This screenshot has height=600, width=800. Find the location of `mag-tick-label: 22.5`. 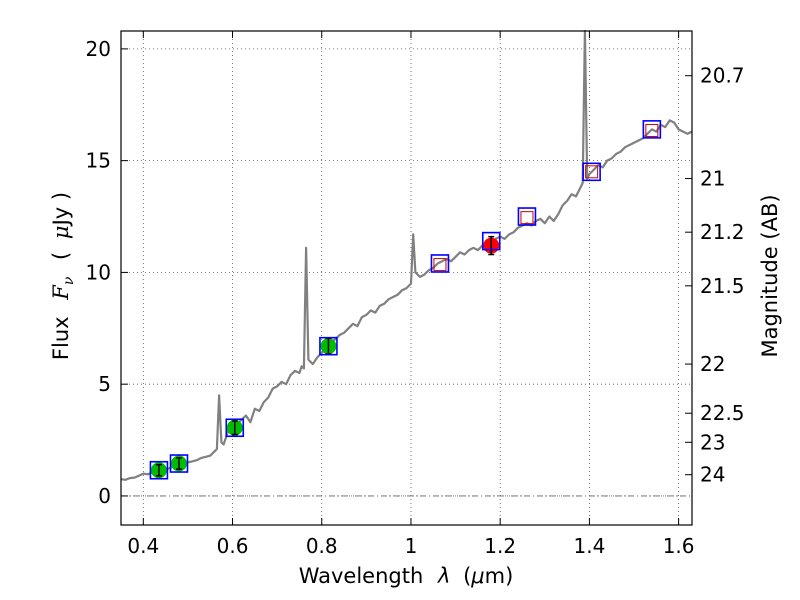

mag-tick-label: 22.5 is located at coordinates (722, 413).